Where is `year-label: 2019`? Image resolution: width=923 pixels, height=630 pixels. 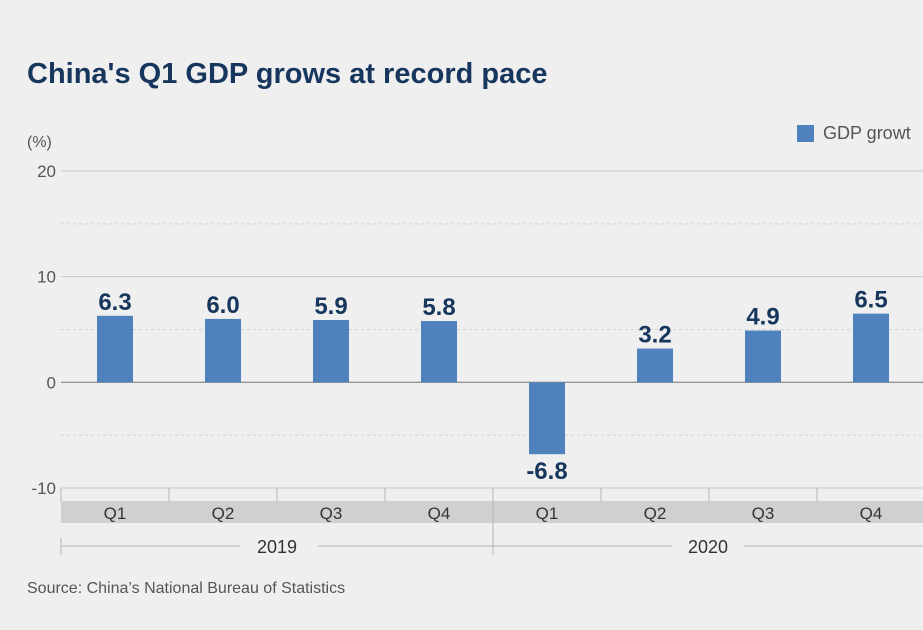 year-label: 2019 is located at coordinates (277, 547).